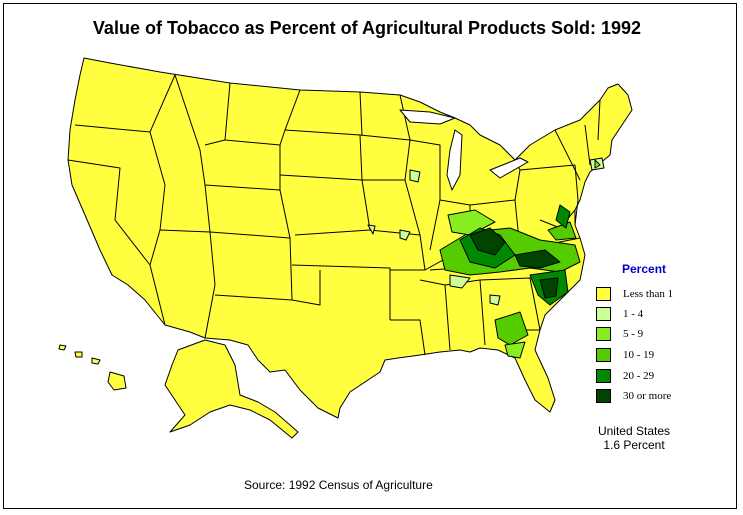 The image size is (743, 515). I want to click on legend-label: 1 - 4, so click(633, 314).